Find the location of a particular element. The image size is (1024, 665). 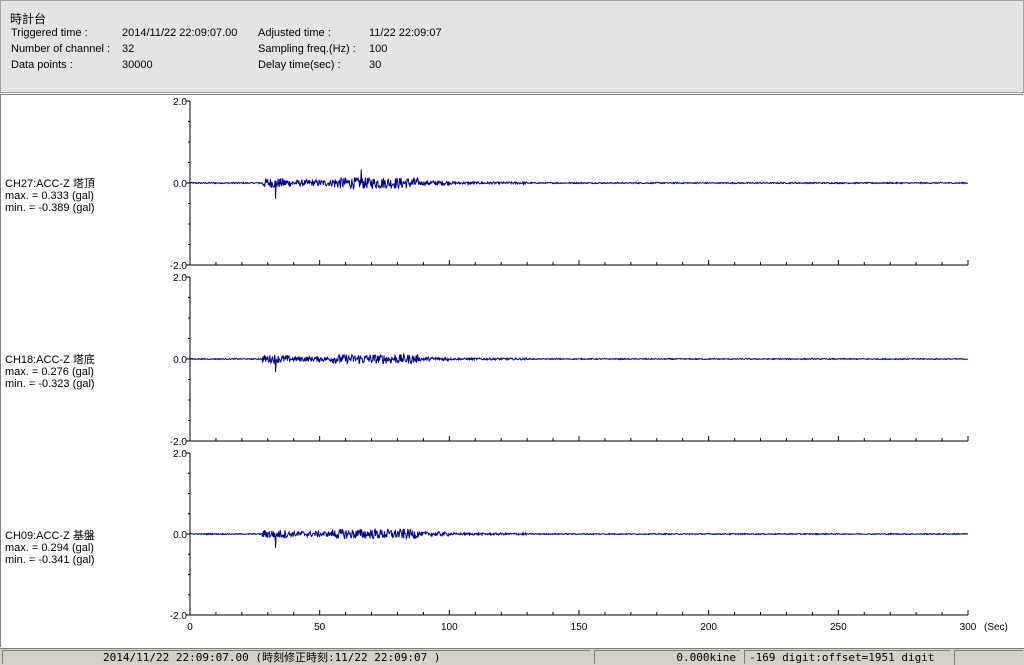

data-points-label: Data points : is located at coordinates (42, 65).